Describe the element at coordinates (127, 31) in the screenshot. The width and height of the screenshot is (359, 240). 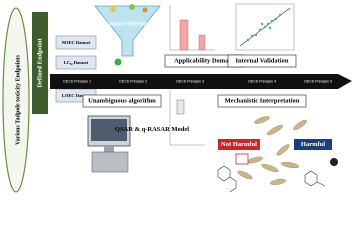
I see `funnel` at that location.